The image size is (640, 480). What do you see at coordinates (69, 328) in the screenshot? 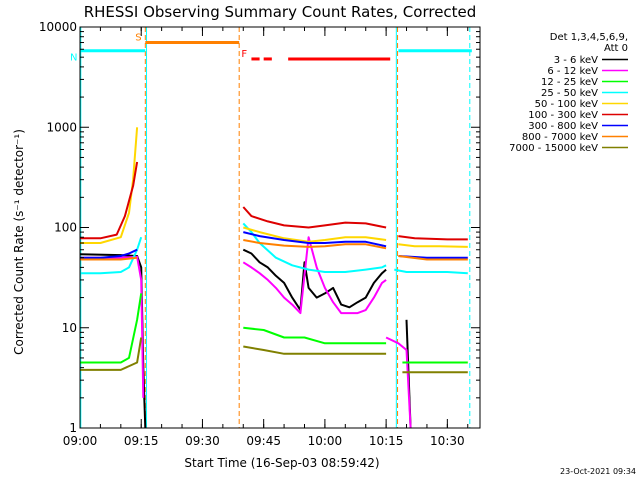
I see `y-tick-label-1: 10` at bounding box center [69, 328].